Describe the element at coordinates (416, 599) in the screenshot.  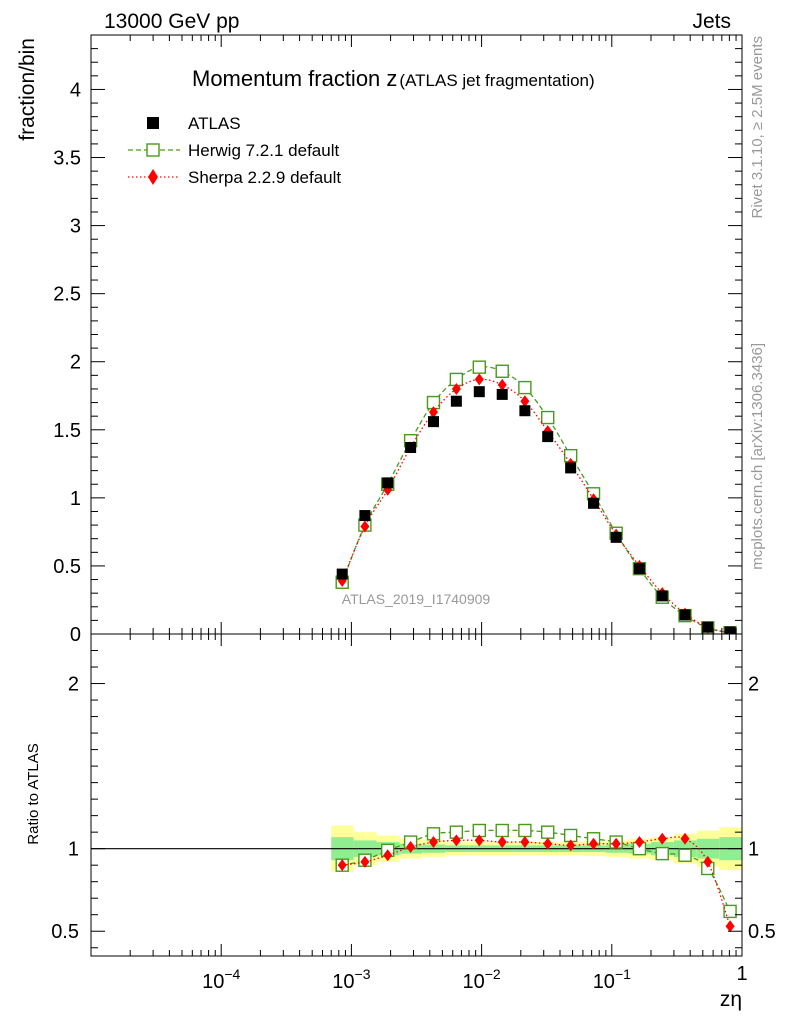
I see `analysis-watermark: ATLAS_2019_I1740909` at that location.